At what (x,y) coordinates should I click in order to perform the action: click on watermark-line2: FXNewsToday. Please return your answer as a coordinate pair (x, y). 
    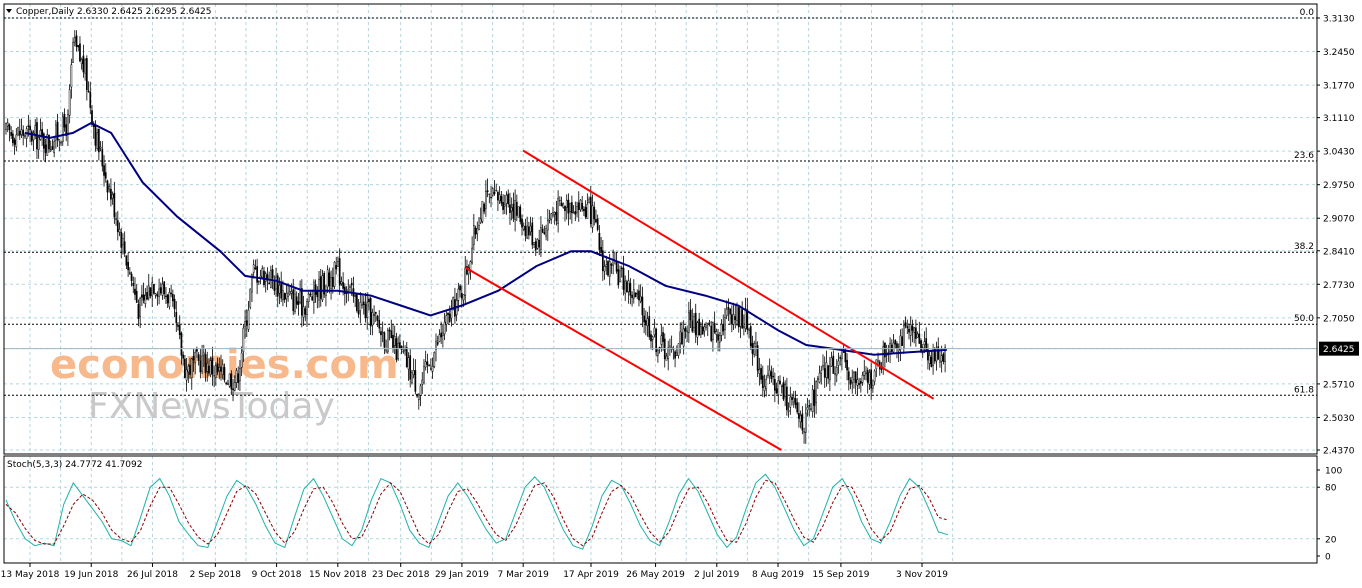
    Looking at the image, I should click on (211, 406).